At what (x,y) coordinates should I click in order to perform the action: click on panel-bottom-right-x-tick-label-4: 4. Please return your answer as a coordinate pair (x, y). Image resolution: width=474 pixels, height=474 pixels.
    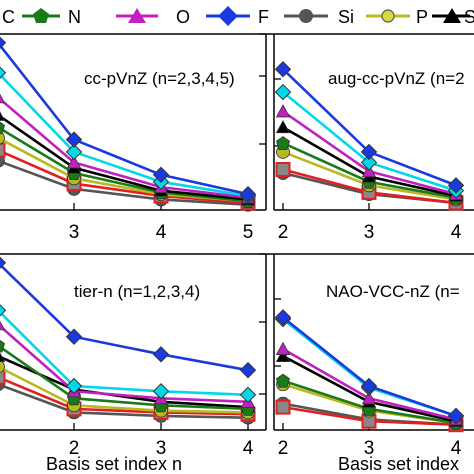
    Looking at the image, I should click on (456, 448).